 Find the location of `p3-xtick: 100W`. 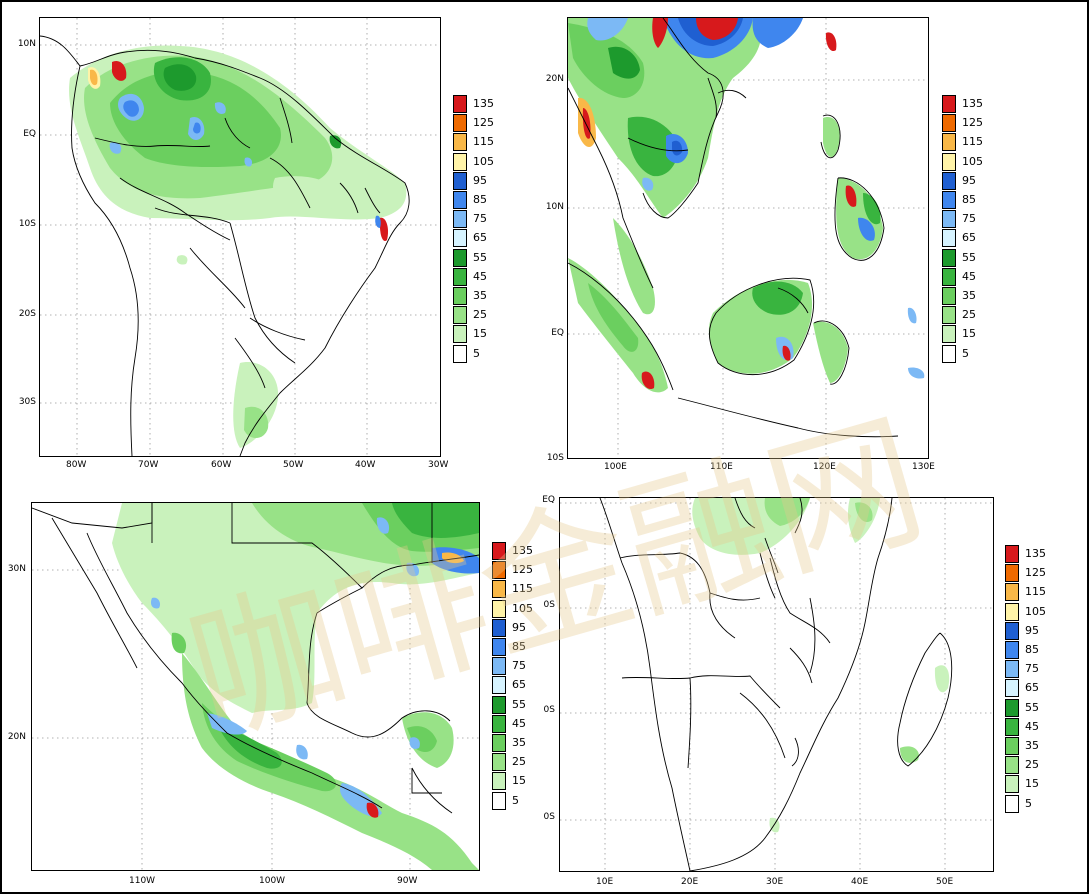

p3-xtick: 100W is located at coordinates (272, 881).